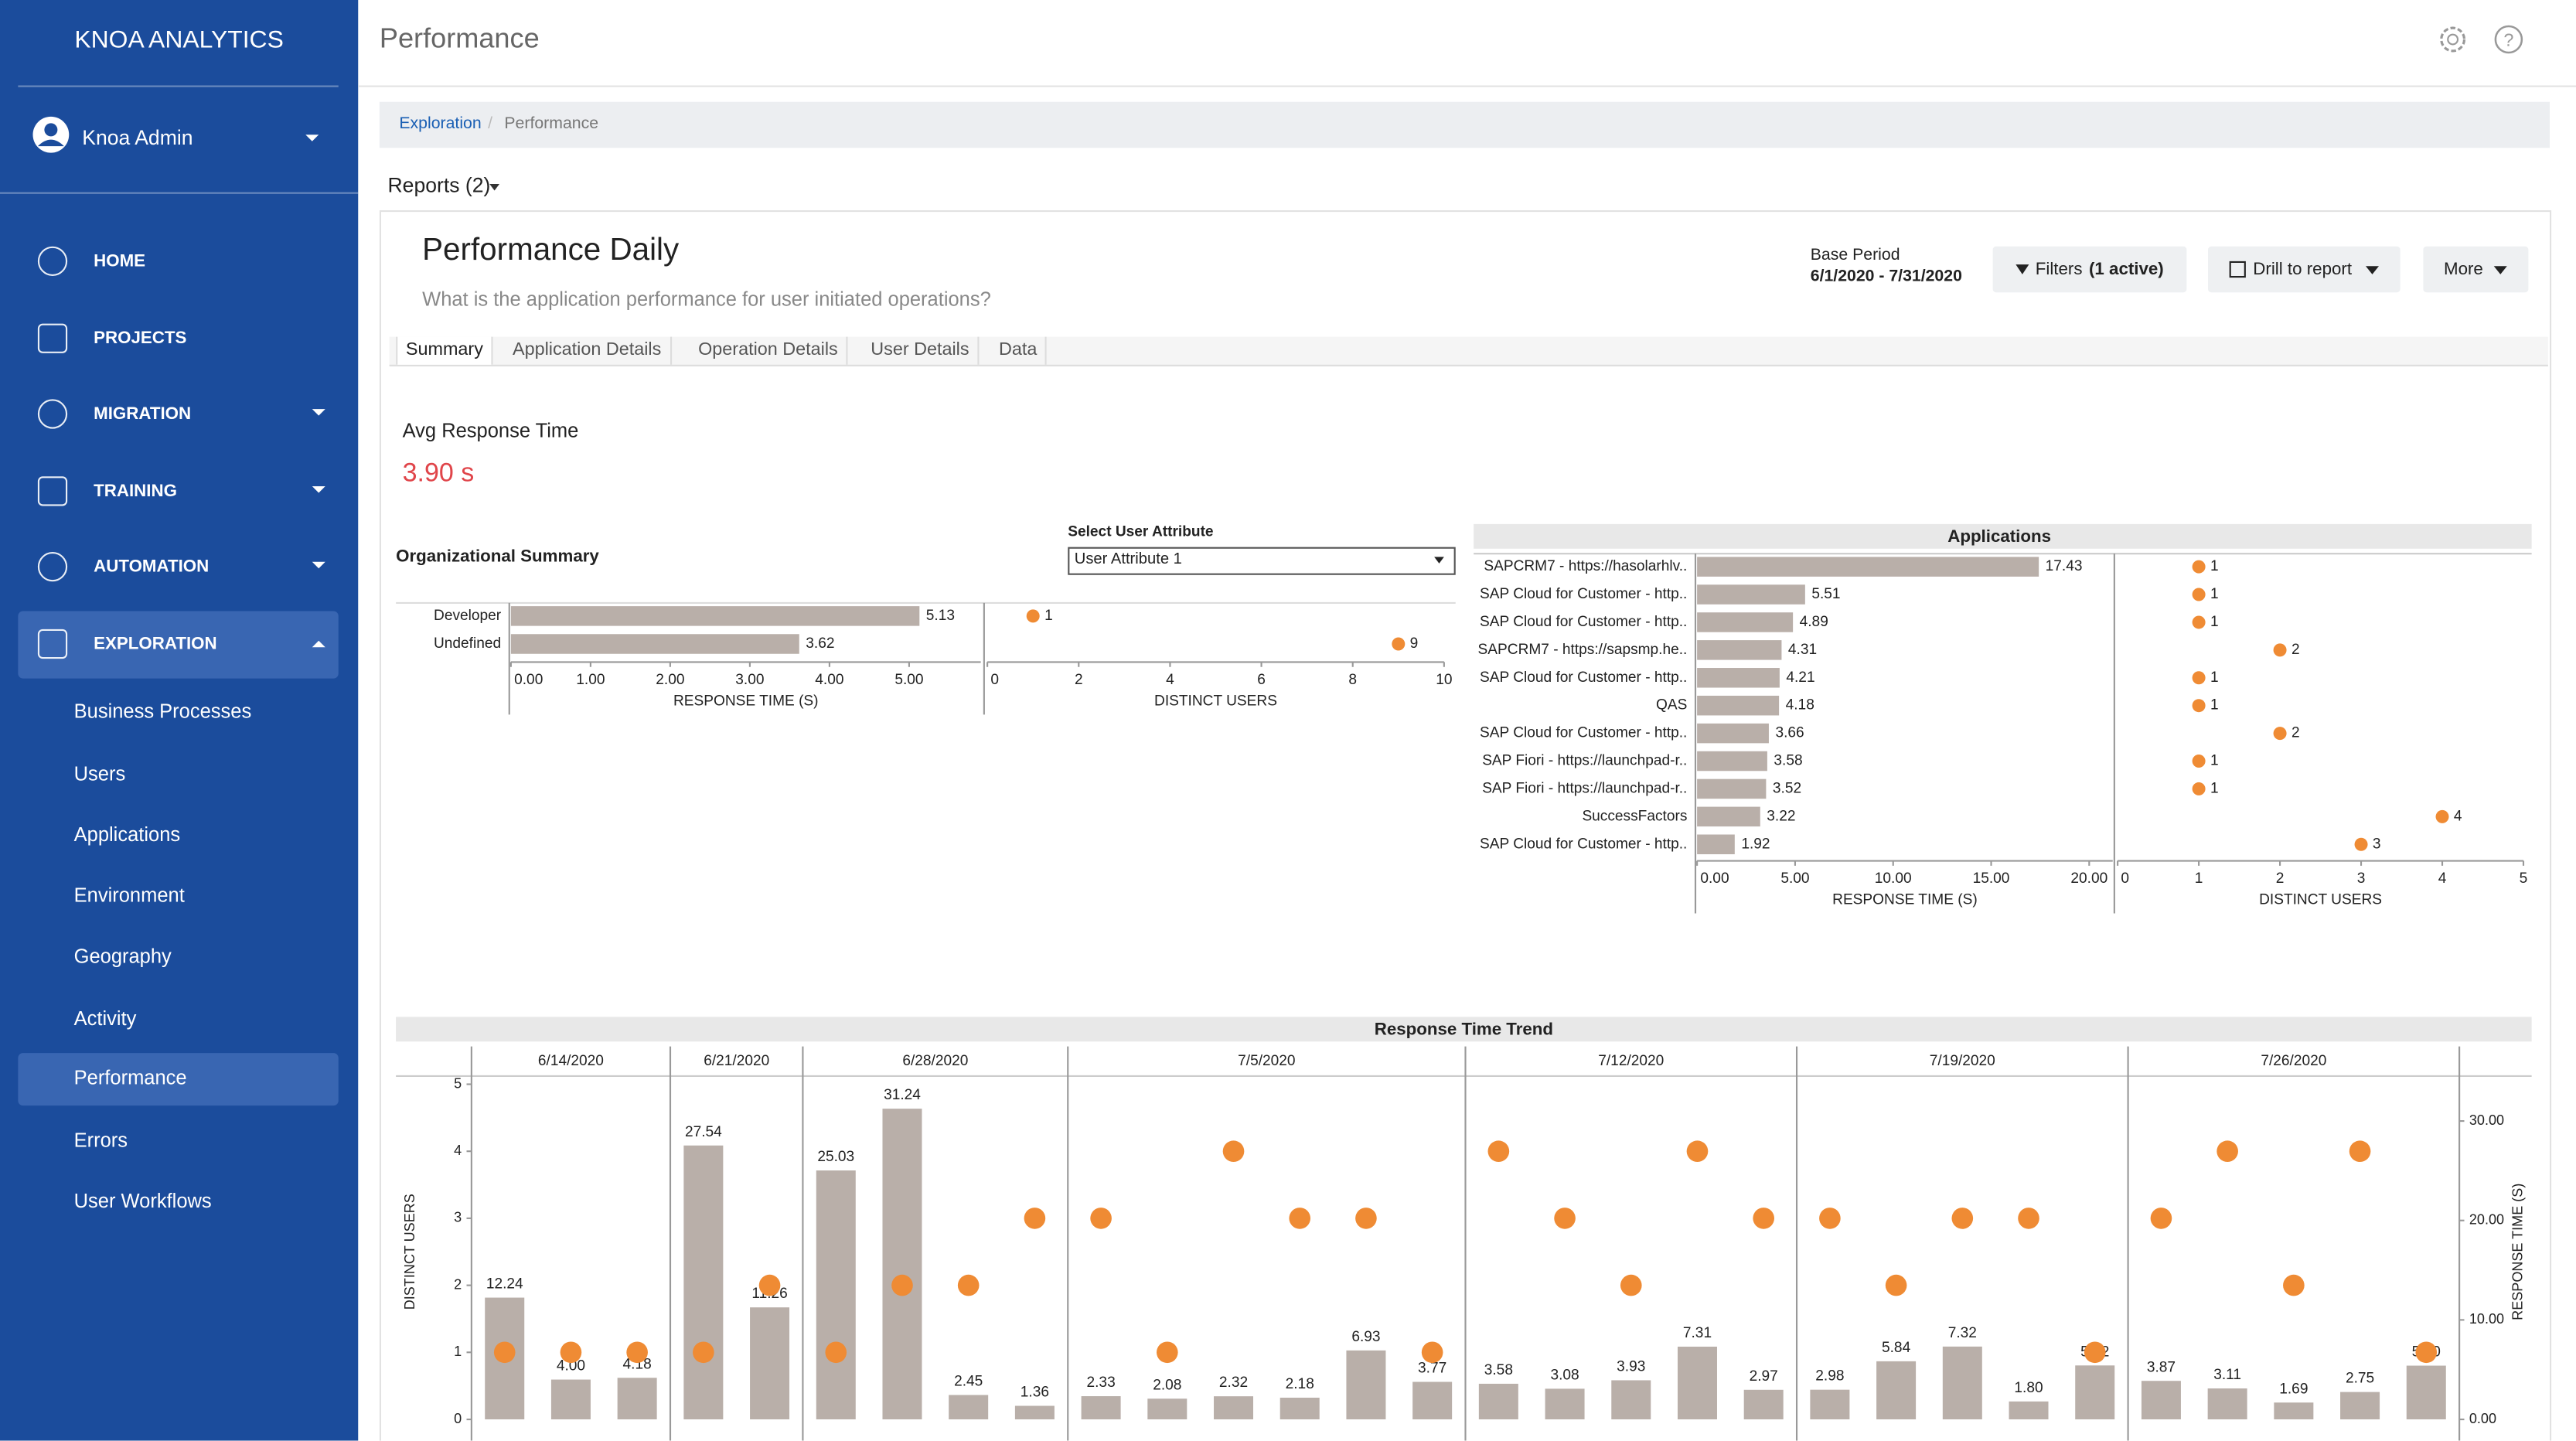 The height and width of the screenshot is (1441, 2576). What do you see at coordinates (1019, 351) in the screenshot?
I see `tab: Data` at bounding box center [1019, 351].